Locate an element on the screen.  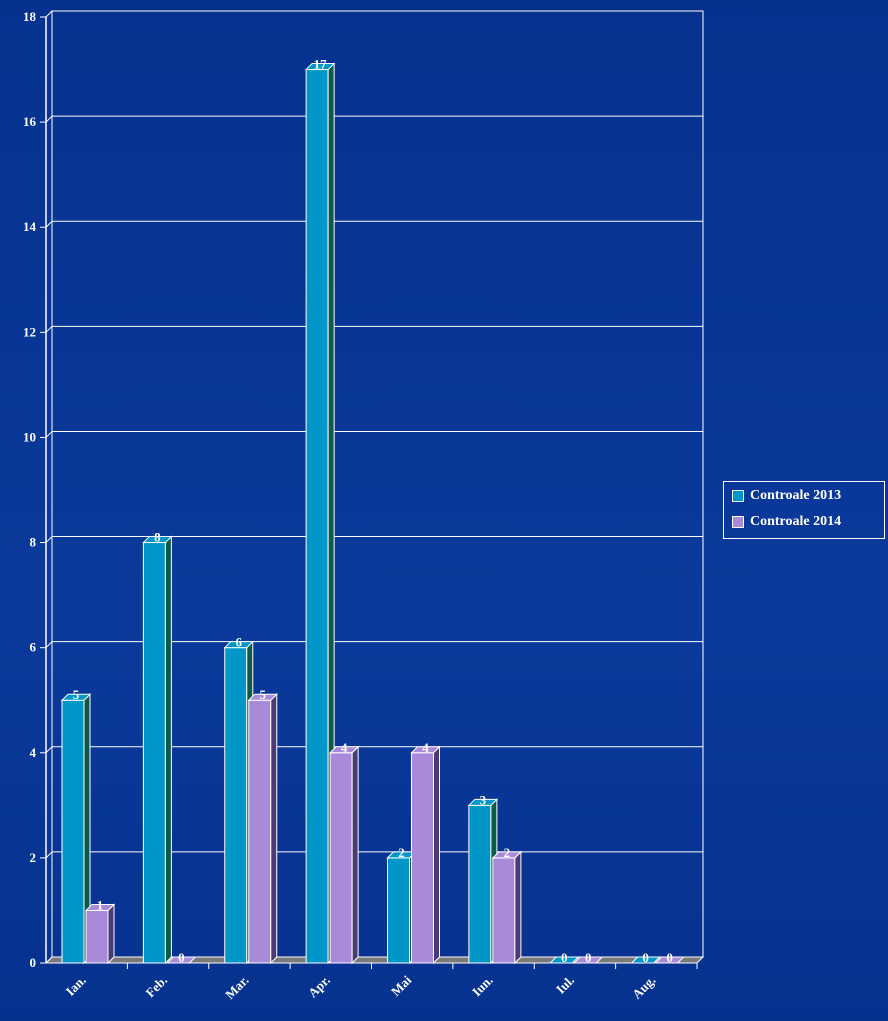
y-tick-label: 16 is located at coordinates (30, 121).